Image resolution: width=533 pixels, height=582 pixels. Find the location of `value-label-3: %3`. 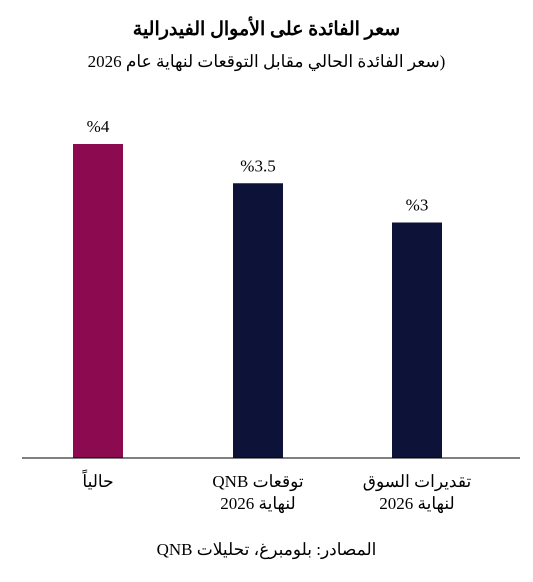

value-label-3: %3 is located at coordinates (417, 205).